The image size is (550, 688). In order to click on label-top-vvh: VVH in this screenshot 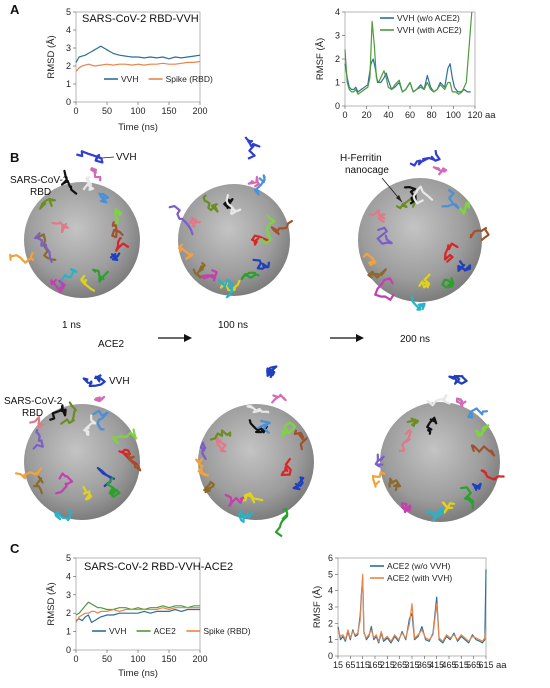, I will do `click(126, 157)`.